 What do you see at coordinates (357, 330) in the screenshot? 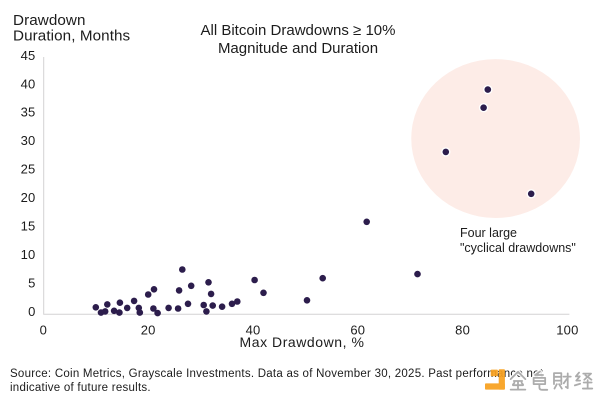
I see `x-tick-60: 60` at bounding box center [357, 330].